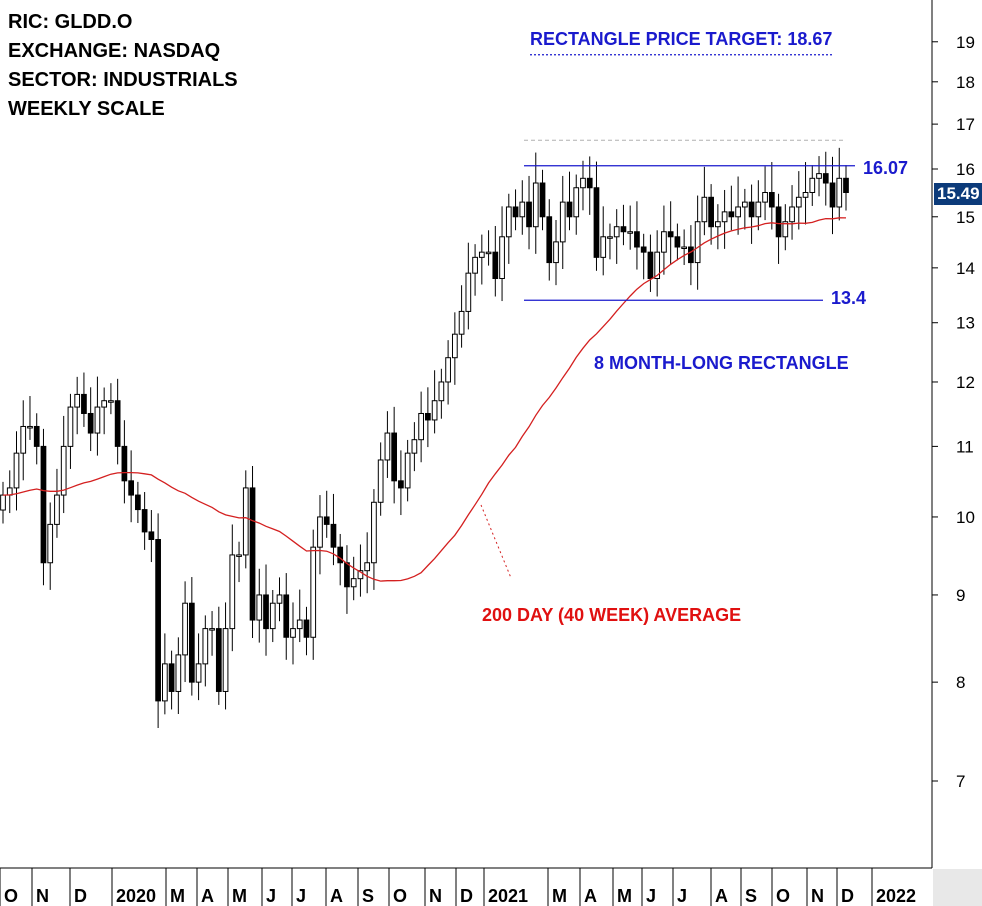 The image size is (982, 906). What do you see at coordinates (508, 896) in the screenshot?
I see `x-tick-label: 2021` at bounding box center [508, 896].